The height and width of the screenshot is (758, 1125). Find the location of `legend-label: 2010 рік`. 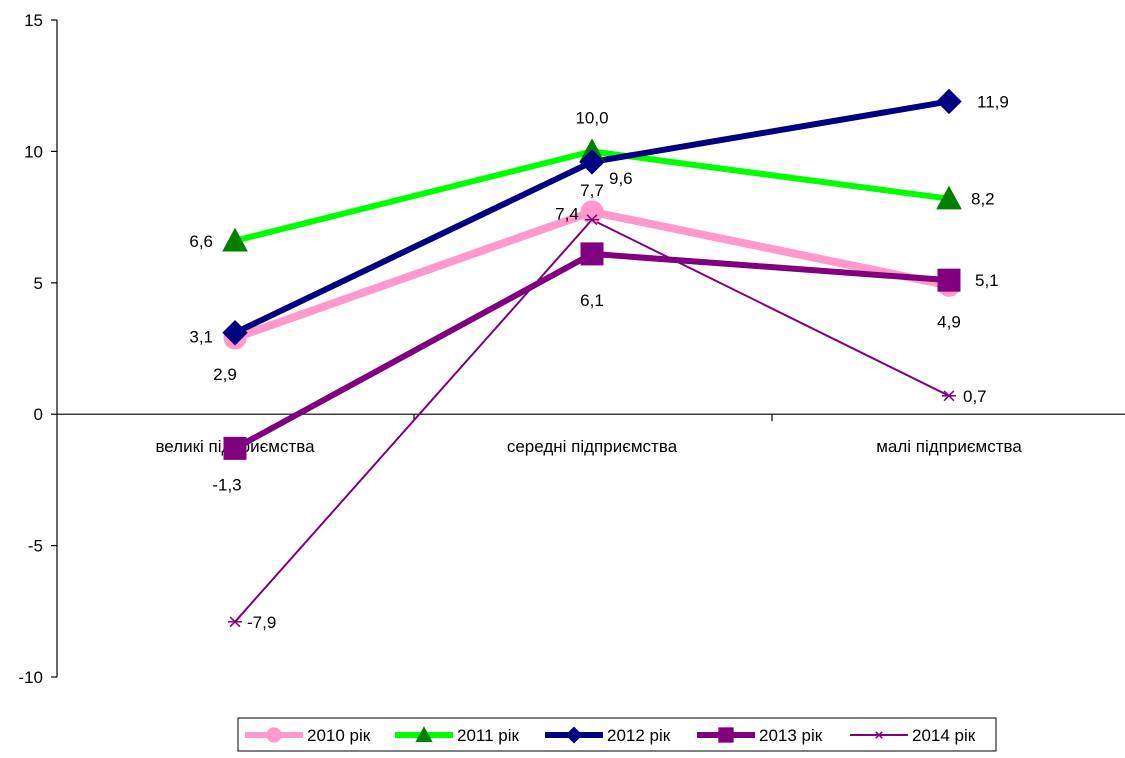

legend-label: 2010 рік is located at coordinates (339, 735).